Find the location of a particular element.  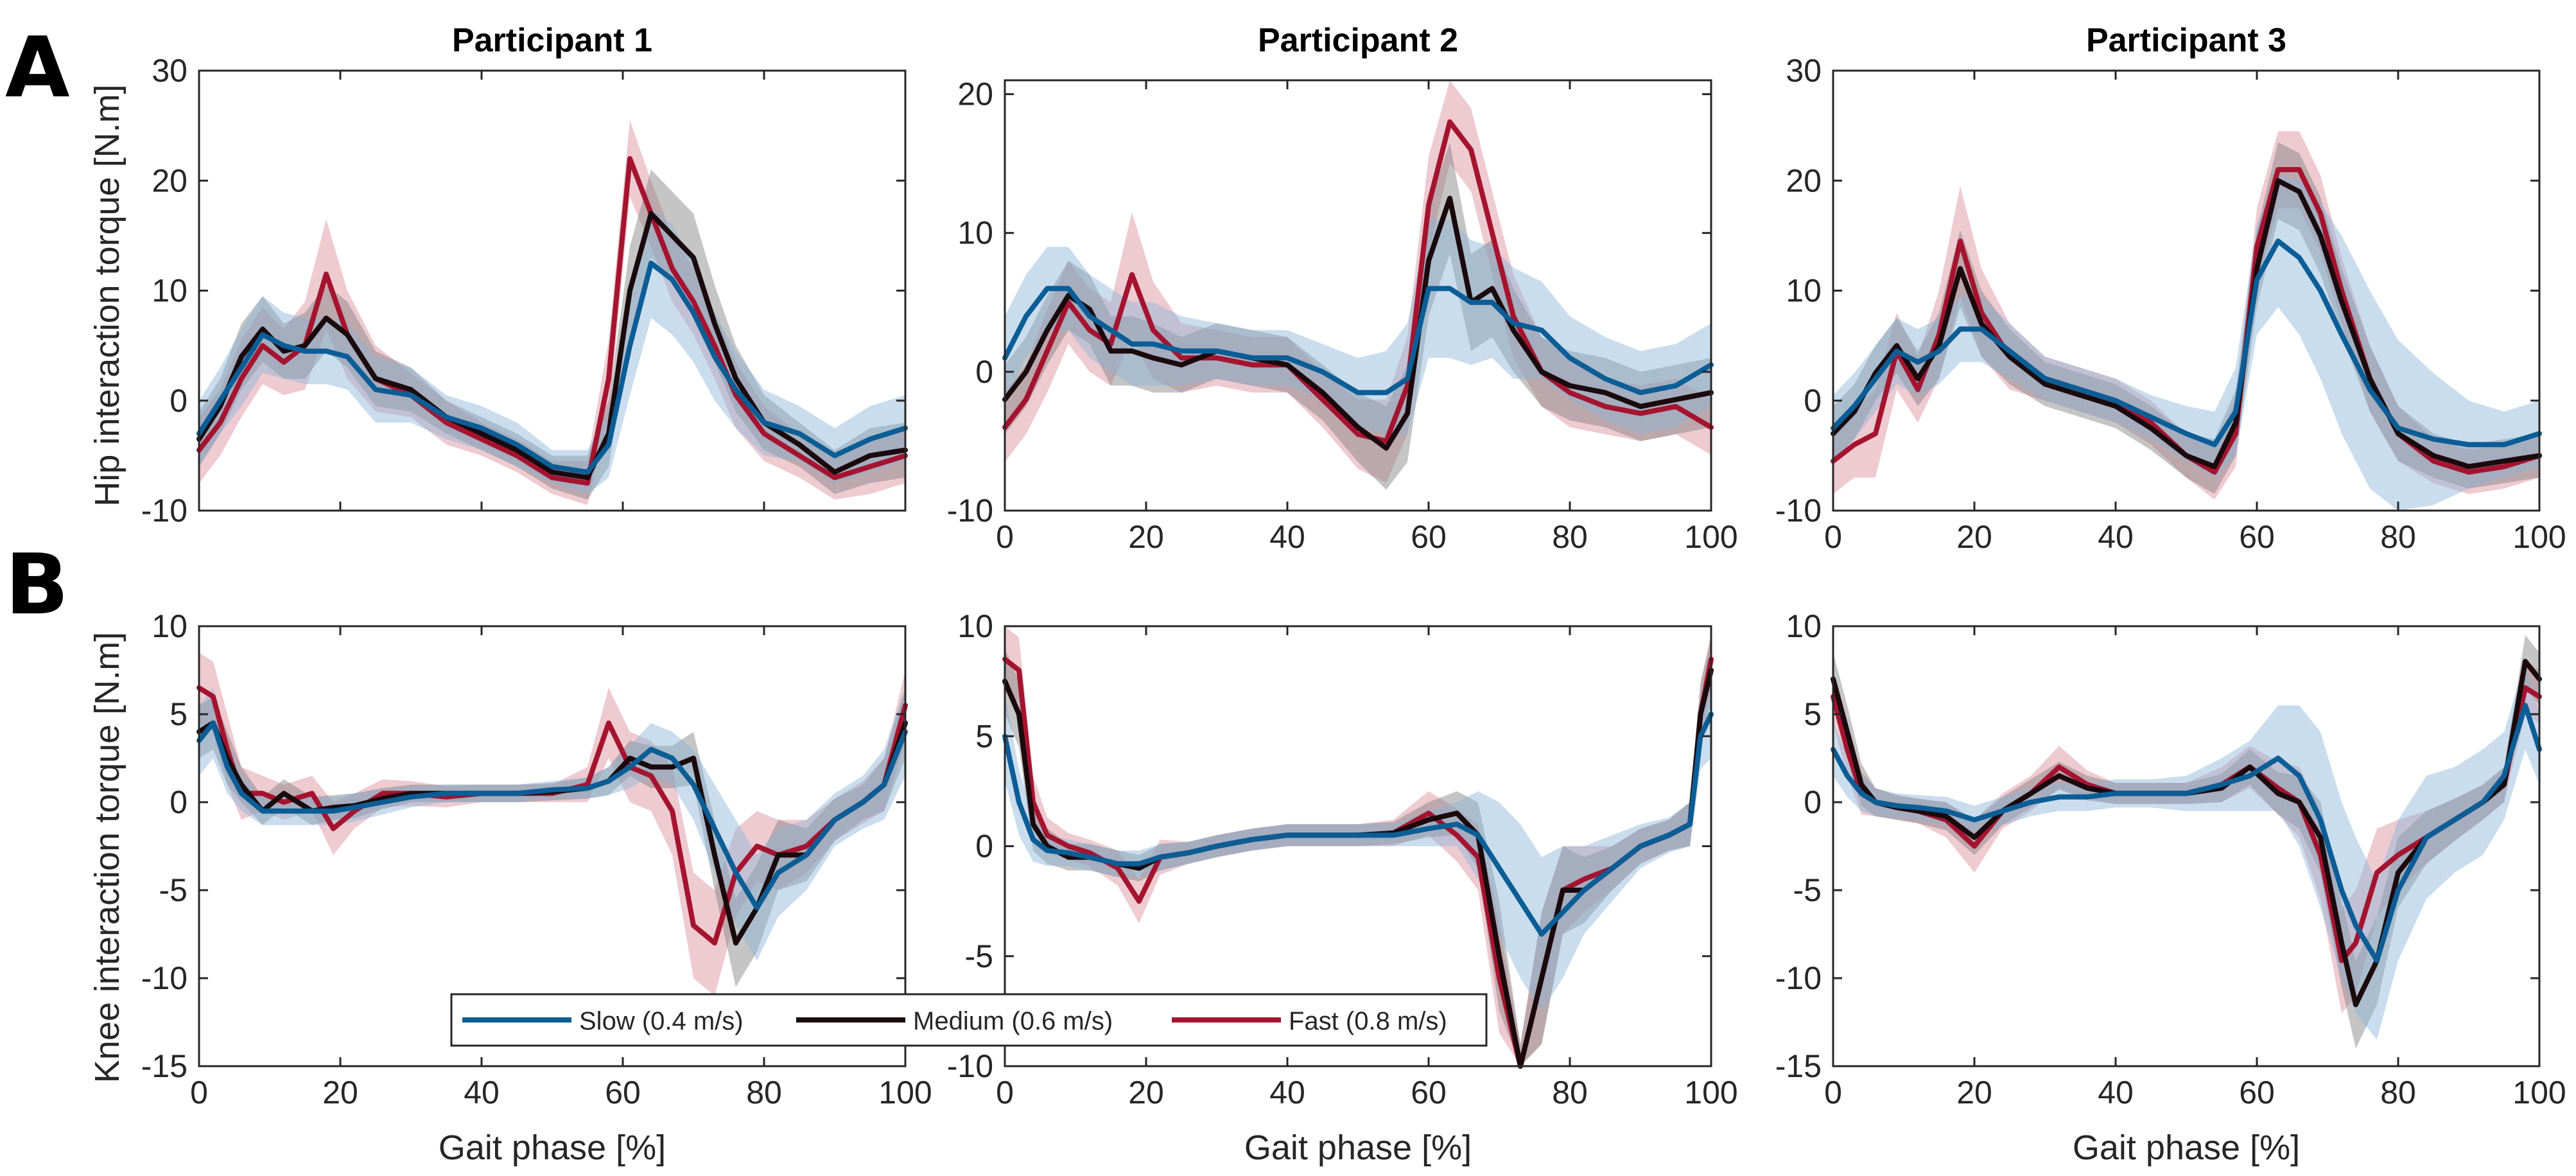

knee-plot-3: 0 20 40 60 80 100 -15 -10 -5 0 5 10 is located at coordinates (2170, 859).